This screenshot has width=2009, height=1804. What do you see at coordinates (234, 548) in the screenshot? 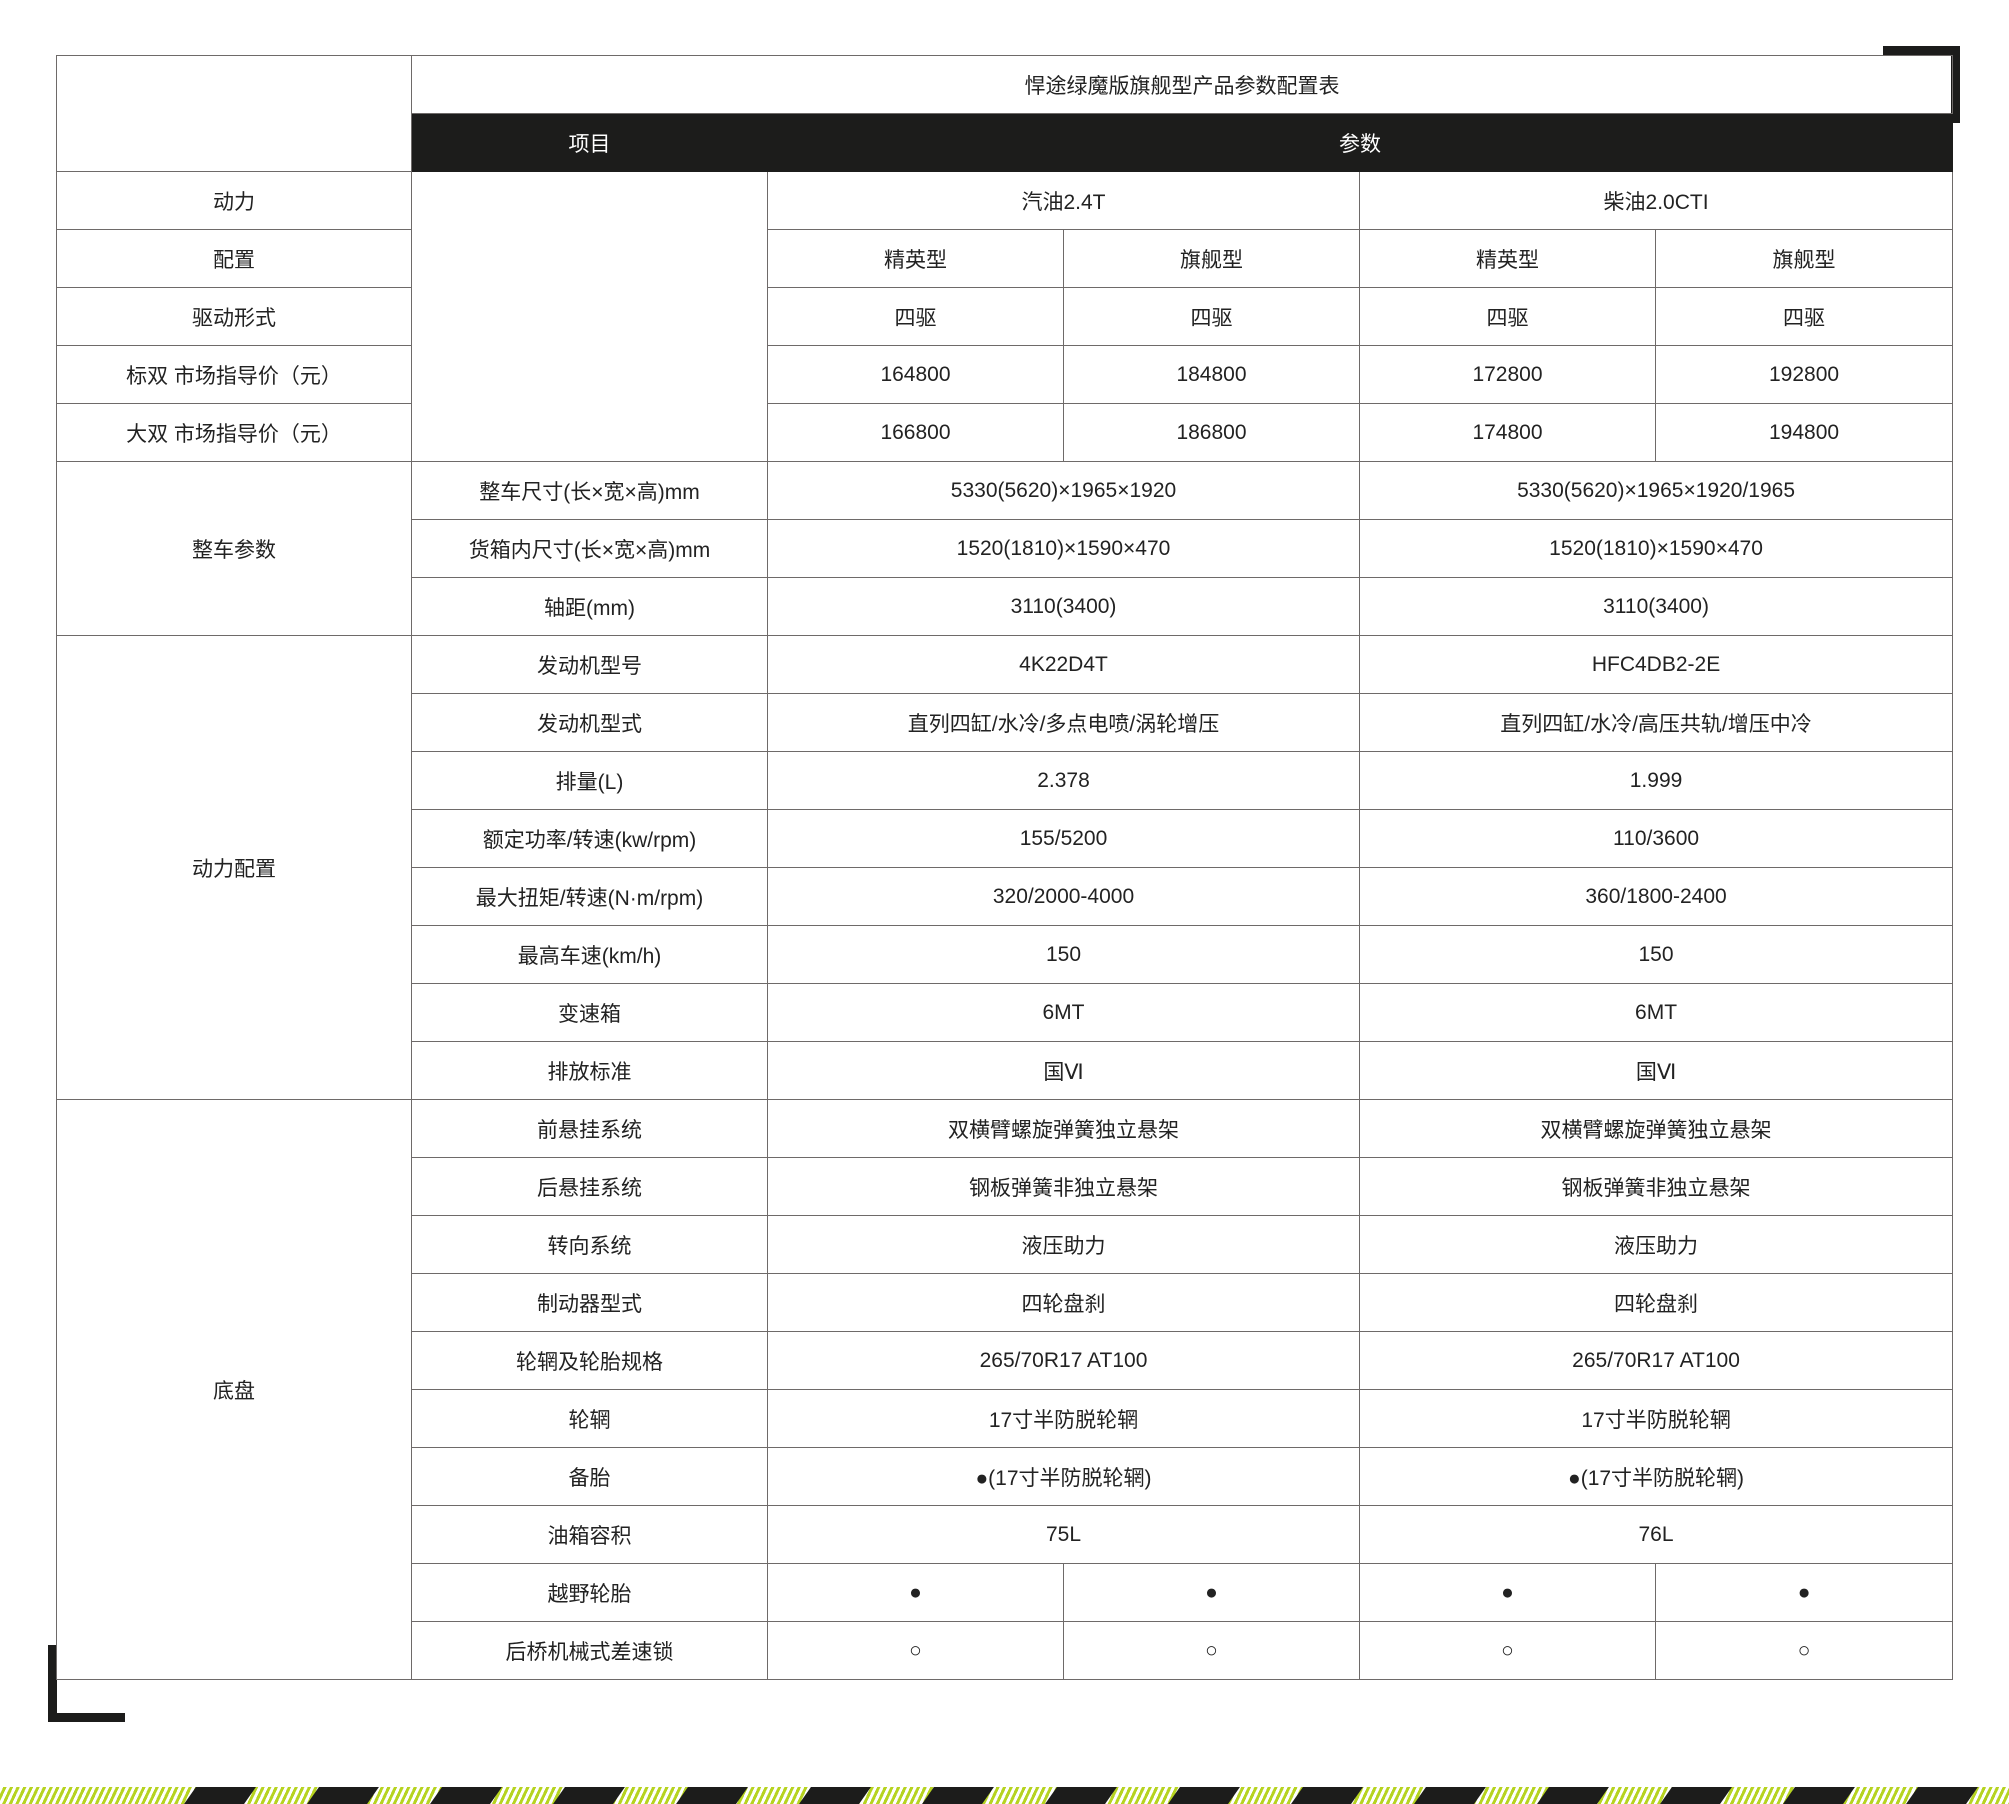
I see `group-label: 整车参数` at bounding box center [234, 548].